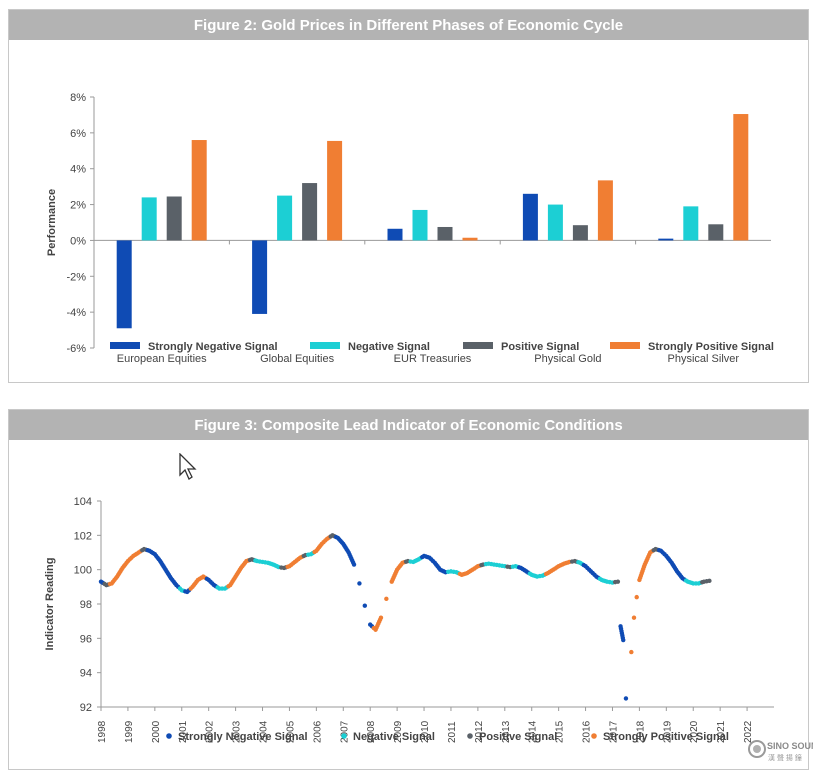  I want to click on category-label: European Equities, so click(162, 359).